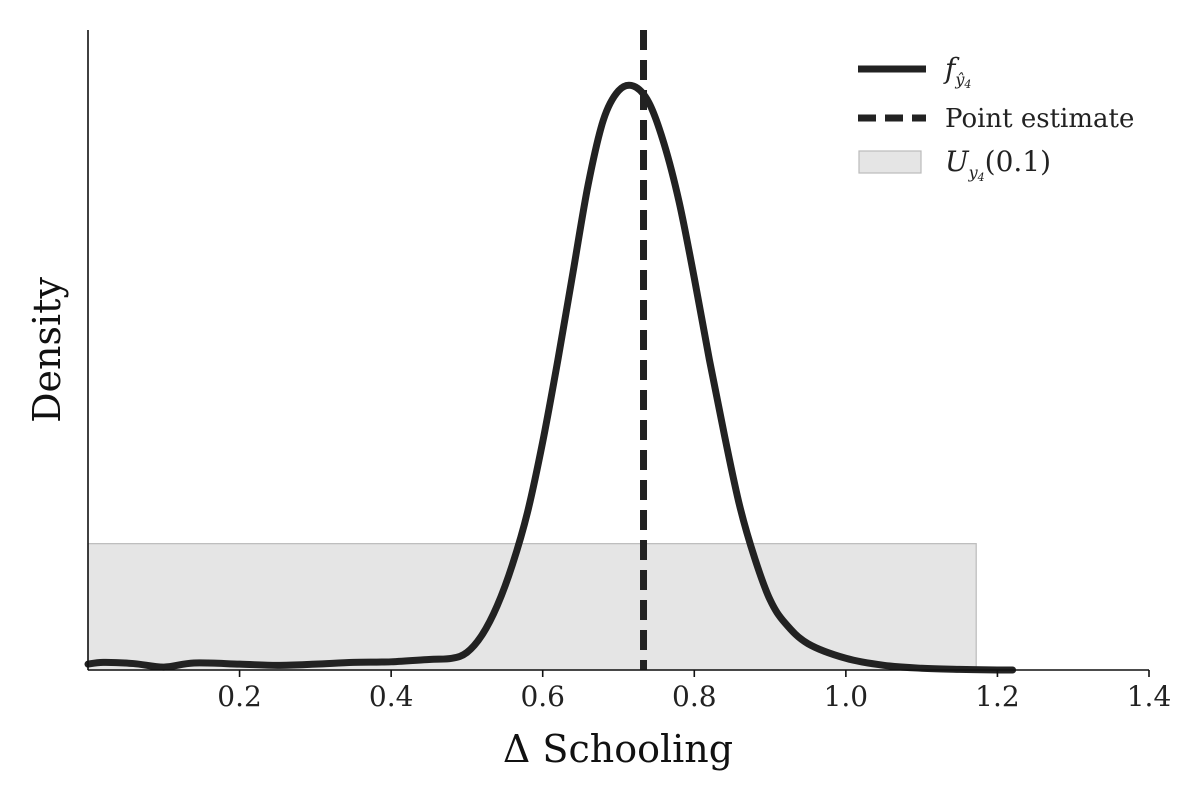  What do you see at coordinates (391, 696) in the screenshot?
I see `x-tick-label: 0.4` at bounding box center [391, 696].